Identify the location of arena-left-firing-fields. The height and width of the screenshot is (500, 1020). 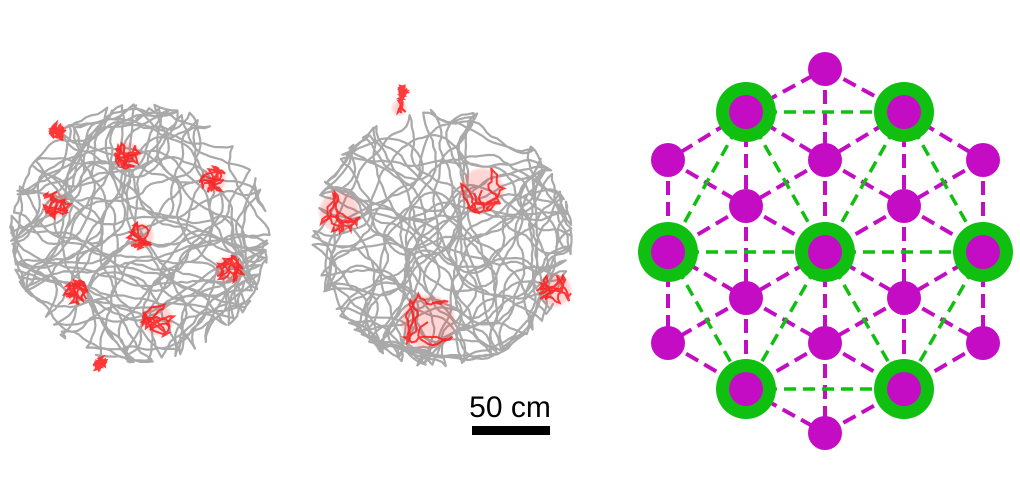
(144, 246).